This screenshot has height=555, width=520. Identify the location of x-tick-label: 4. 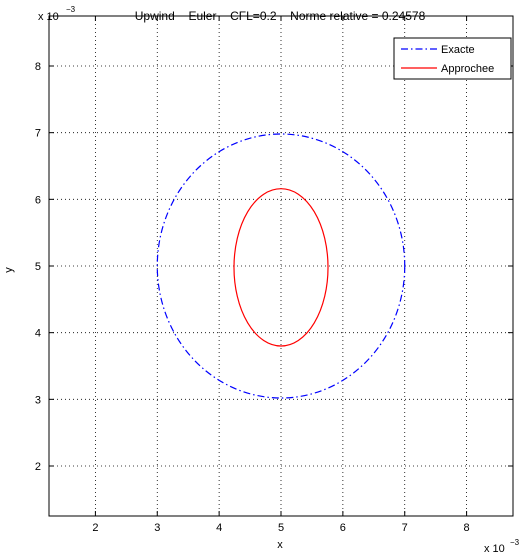
(219, 528).